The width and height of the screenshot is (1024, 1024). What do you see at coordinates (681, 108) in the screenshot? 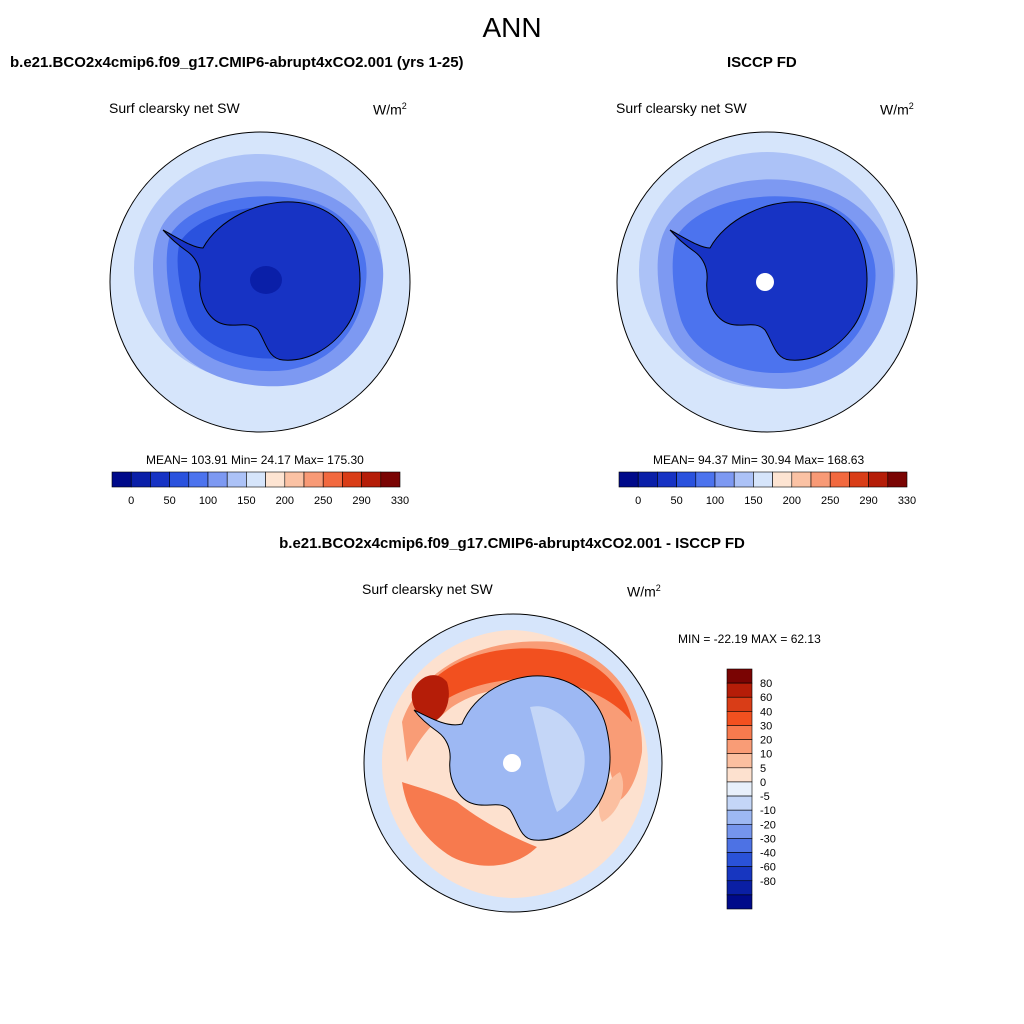
I see `panel2-variable: Surf clearsky net SW` at bounding box center [681, 108].